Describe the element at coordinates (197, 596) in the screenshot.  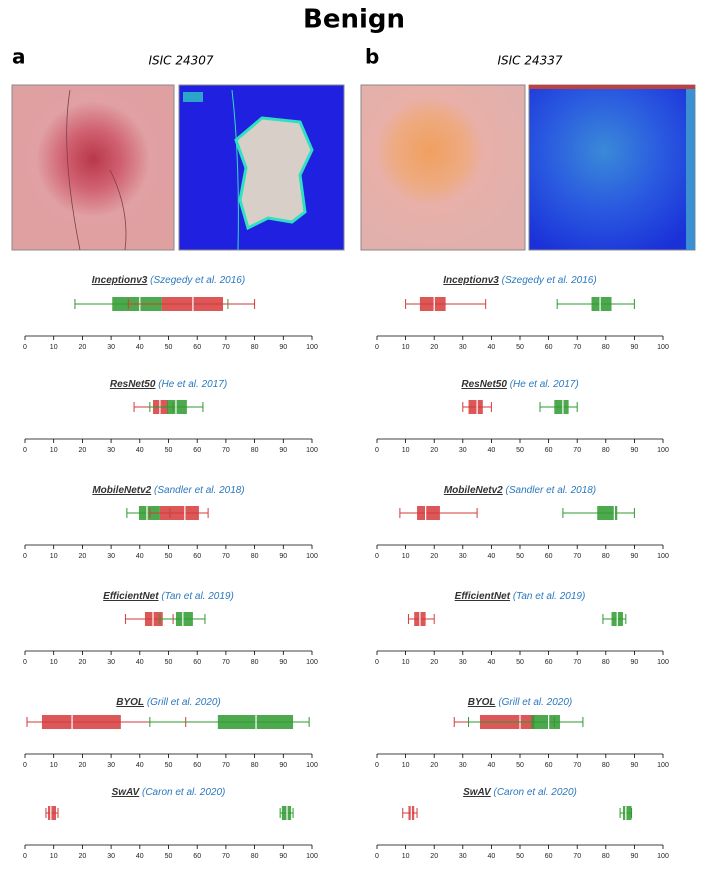
I see `citation: (Tan et al. 2019)` at that location.